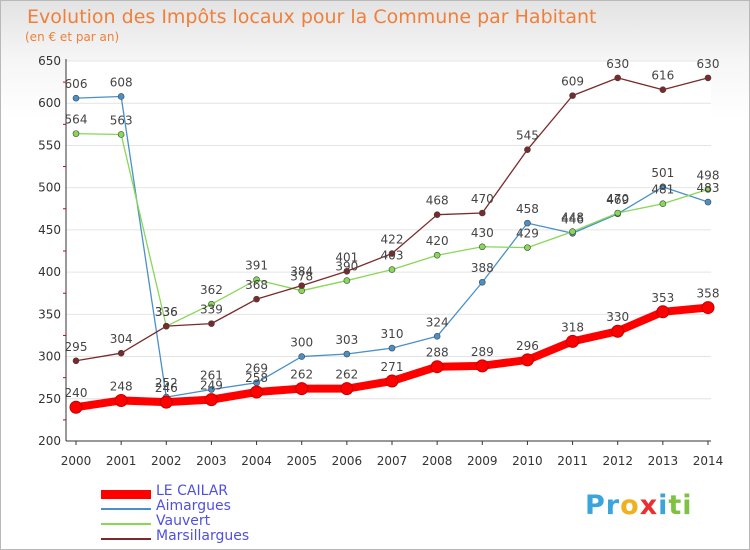 Image resolution: width=750 pixels, height=550 pixels. What do you see at coordinates (49, 103) in the screenshot?
I see `y-tick-label: 600` at bounding box center [49, 103].